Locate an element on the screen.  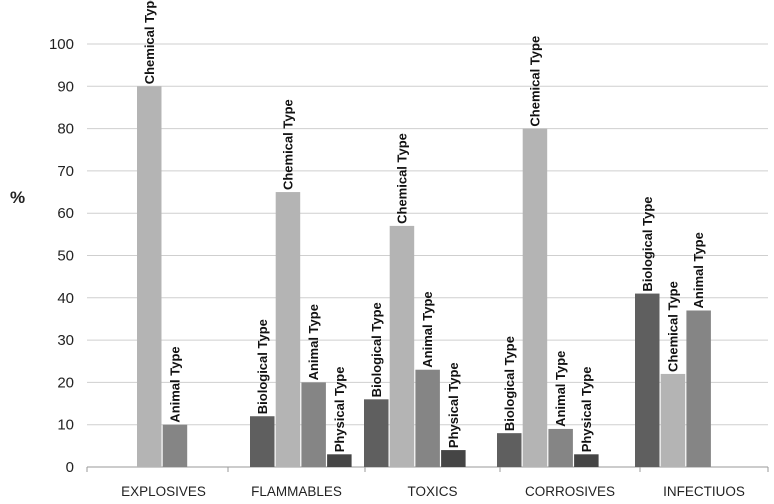
x-category-label: INFECTIUOS is located at coordinates (704, 491).